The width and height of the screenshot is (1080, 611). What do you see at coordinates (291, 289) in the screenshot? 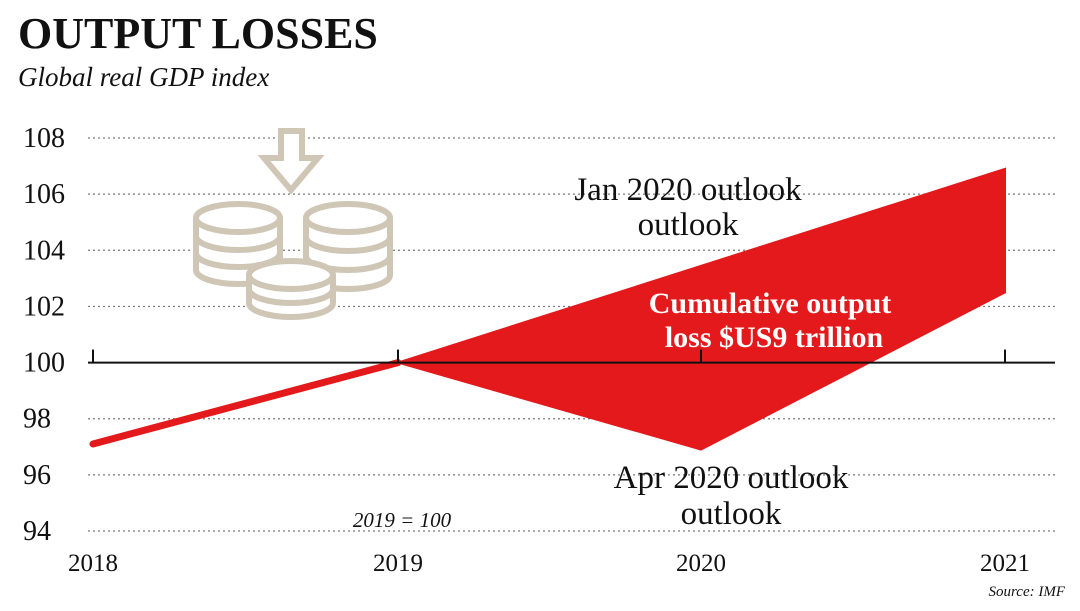
I see `coin-stack-front` at bounding box center [291, 289].